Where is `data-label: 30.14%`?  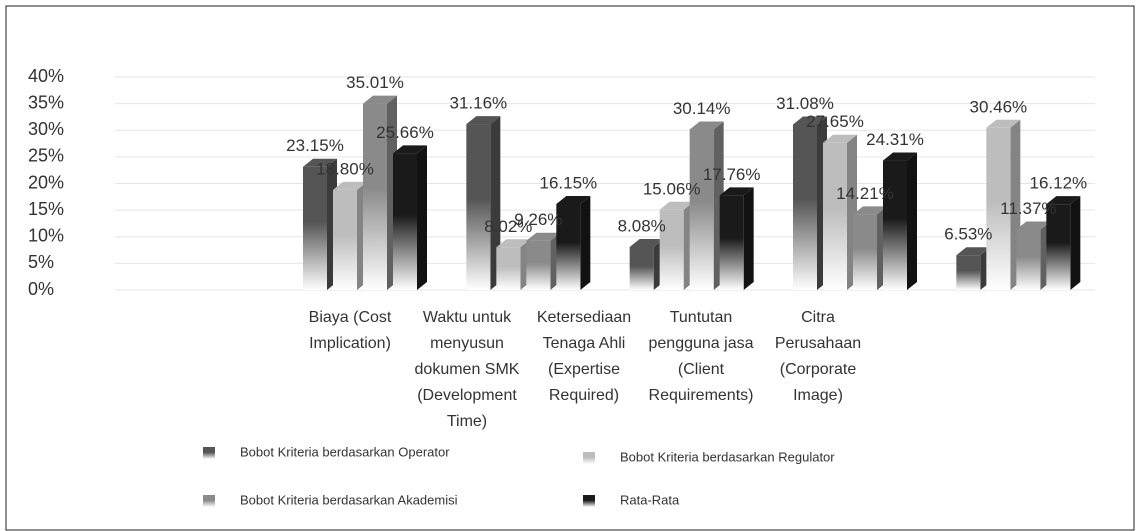 data-label: 30.14% is located at coordinates (702, 108).